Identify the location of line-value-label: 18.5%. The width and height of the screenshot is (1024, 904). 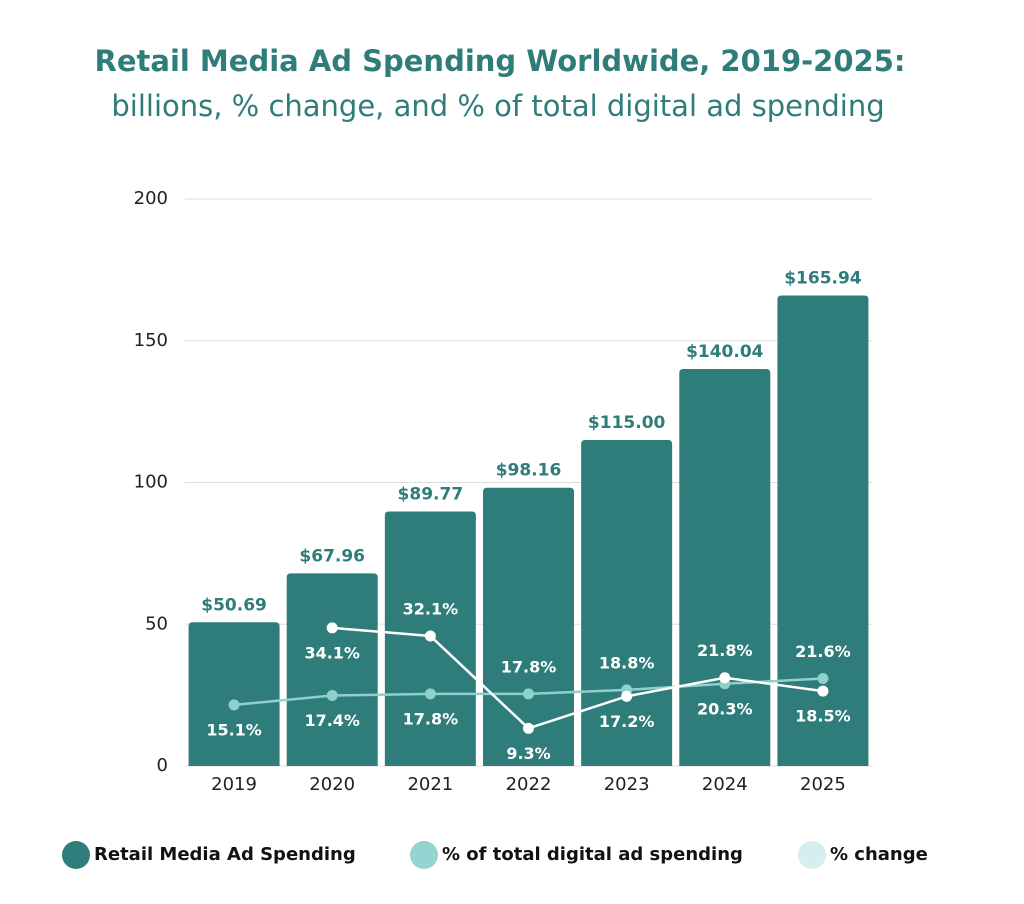
(823, 716).